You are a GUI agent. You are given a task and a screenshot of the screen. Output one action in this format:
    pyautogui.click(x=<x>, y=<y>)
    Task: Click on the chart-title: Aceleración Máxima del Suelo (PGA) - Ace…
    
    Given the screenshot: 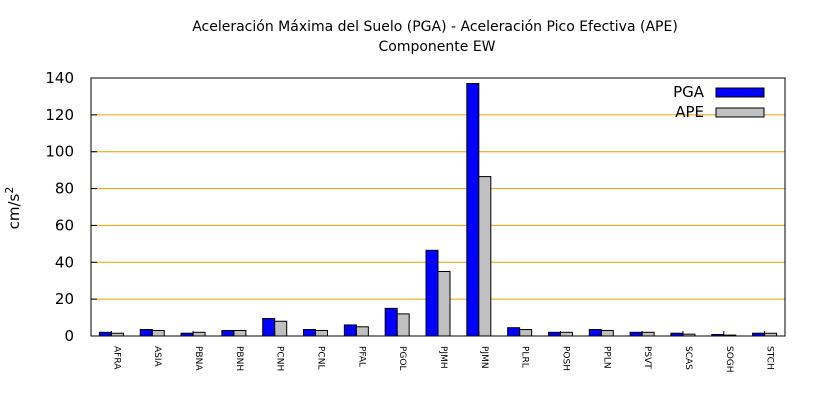 What is the action you would take?
    pyautogui.click(x=435, y=27)
    